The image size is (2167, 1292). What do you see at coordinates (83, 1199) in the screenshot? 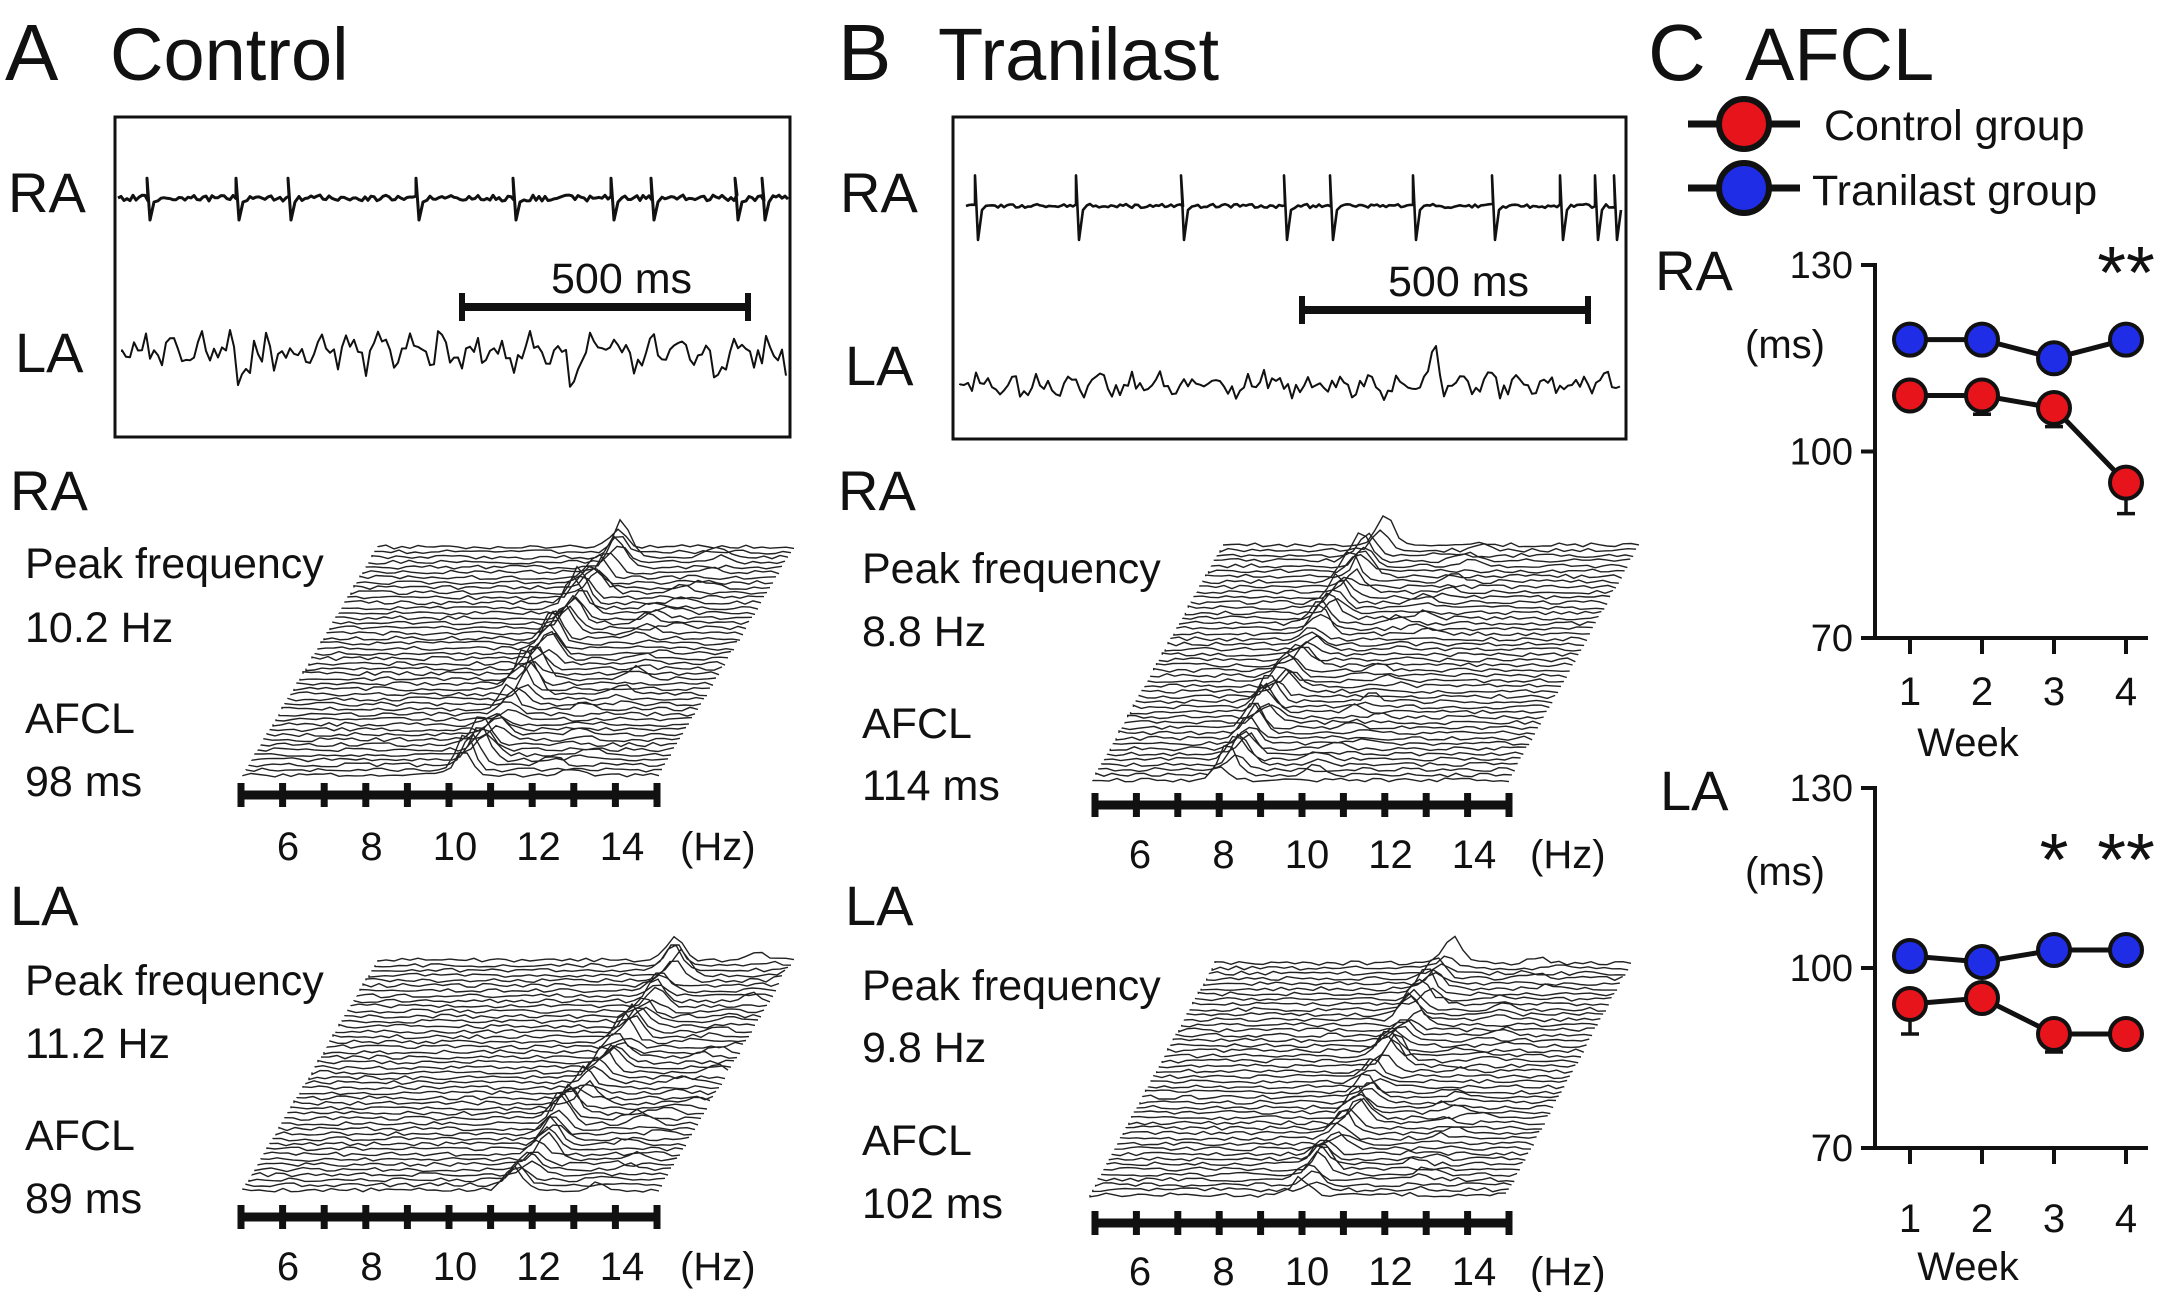
I see `a-la-afcl-value: 89 ms` at bounding box center [83, 1199].